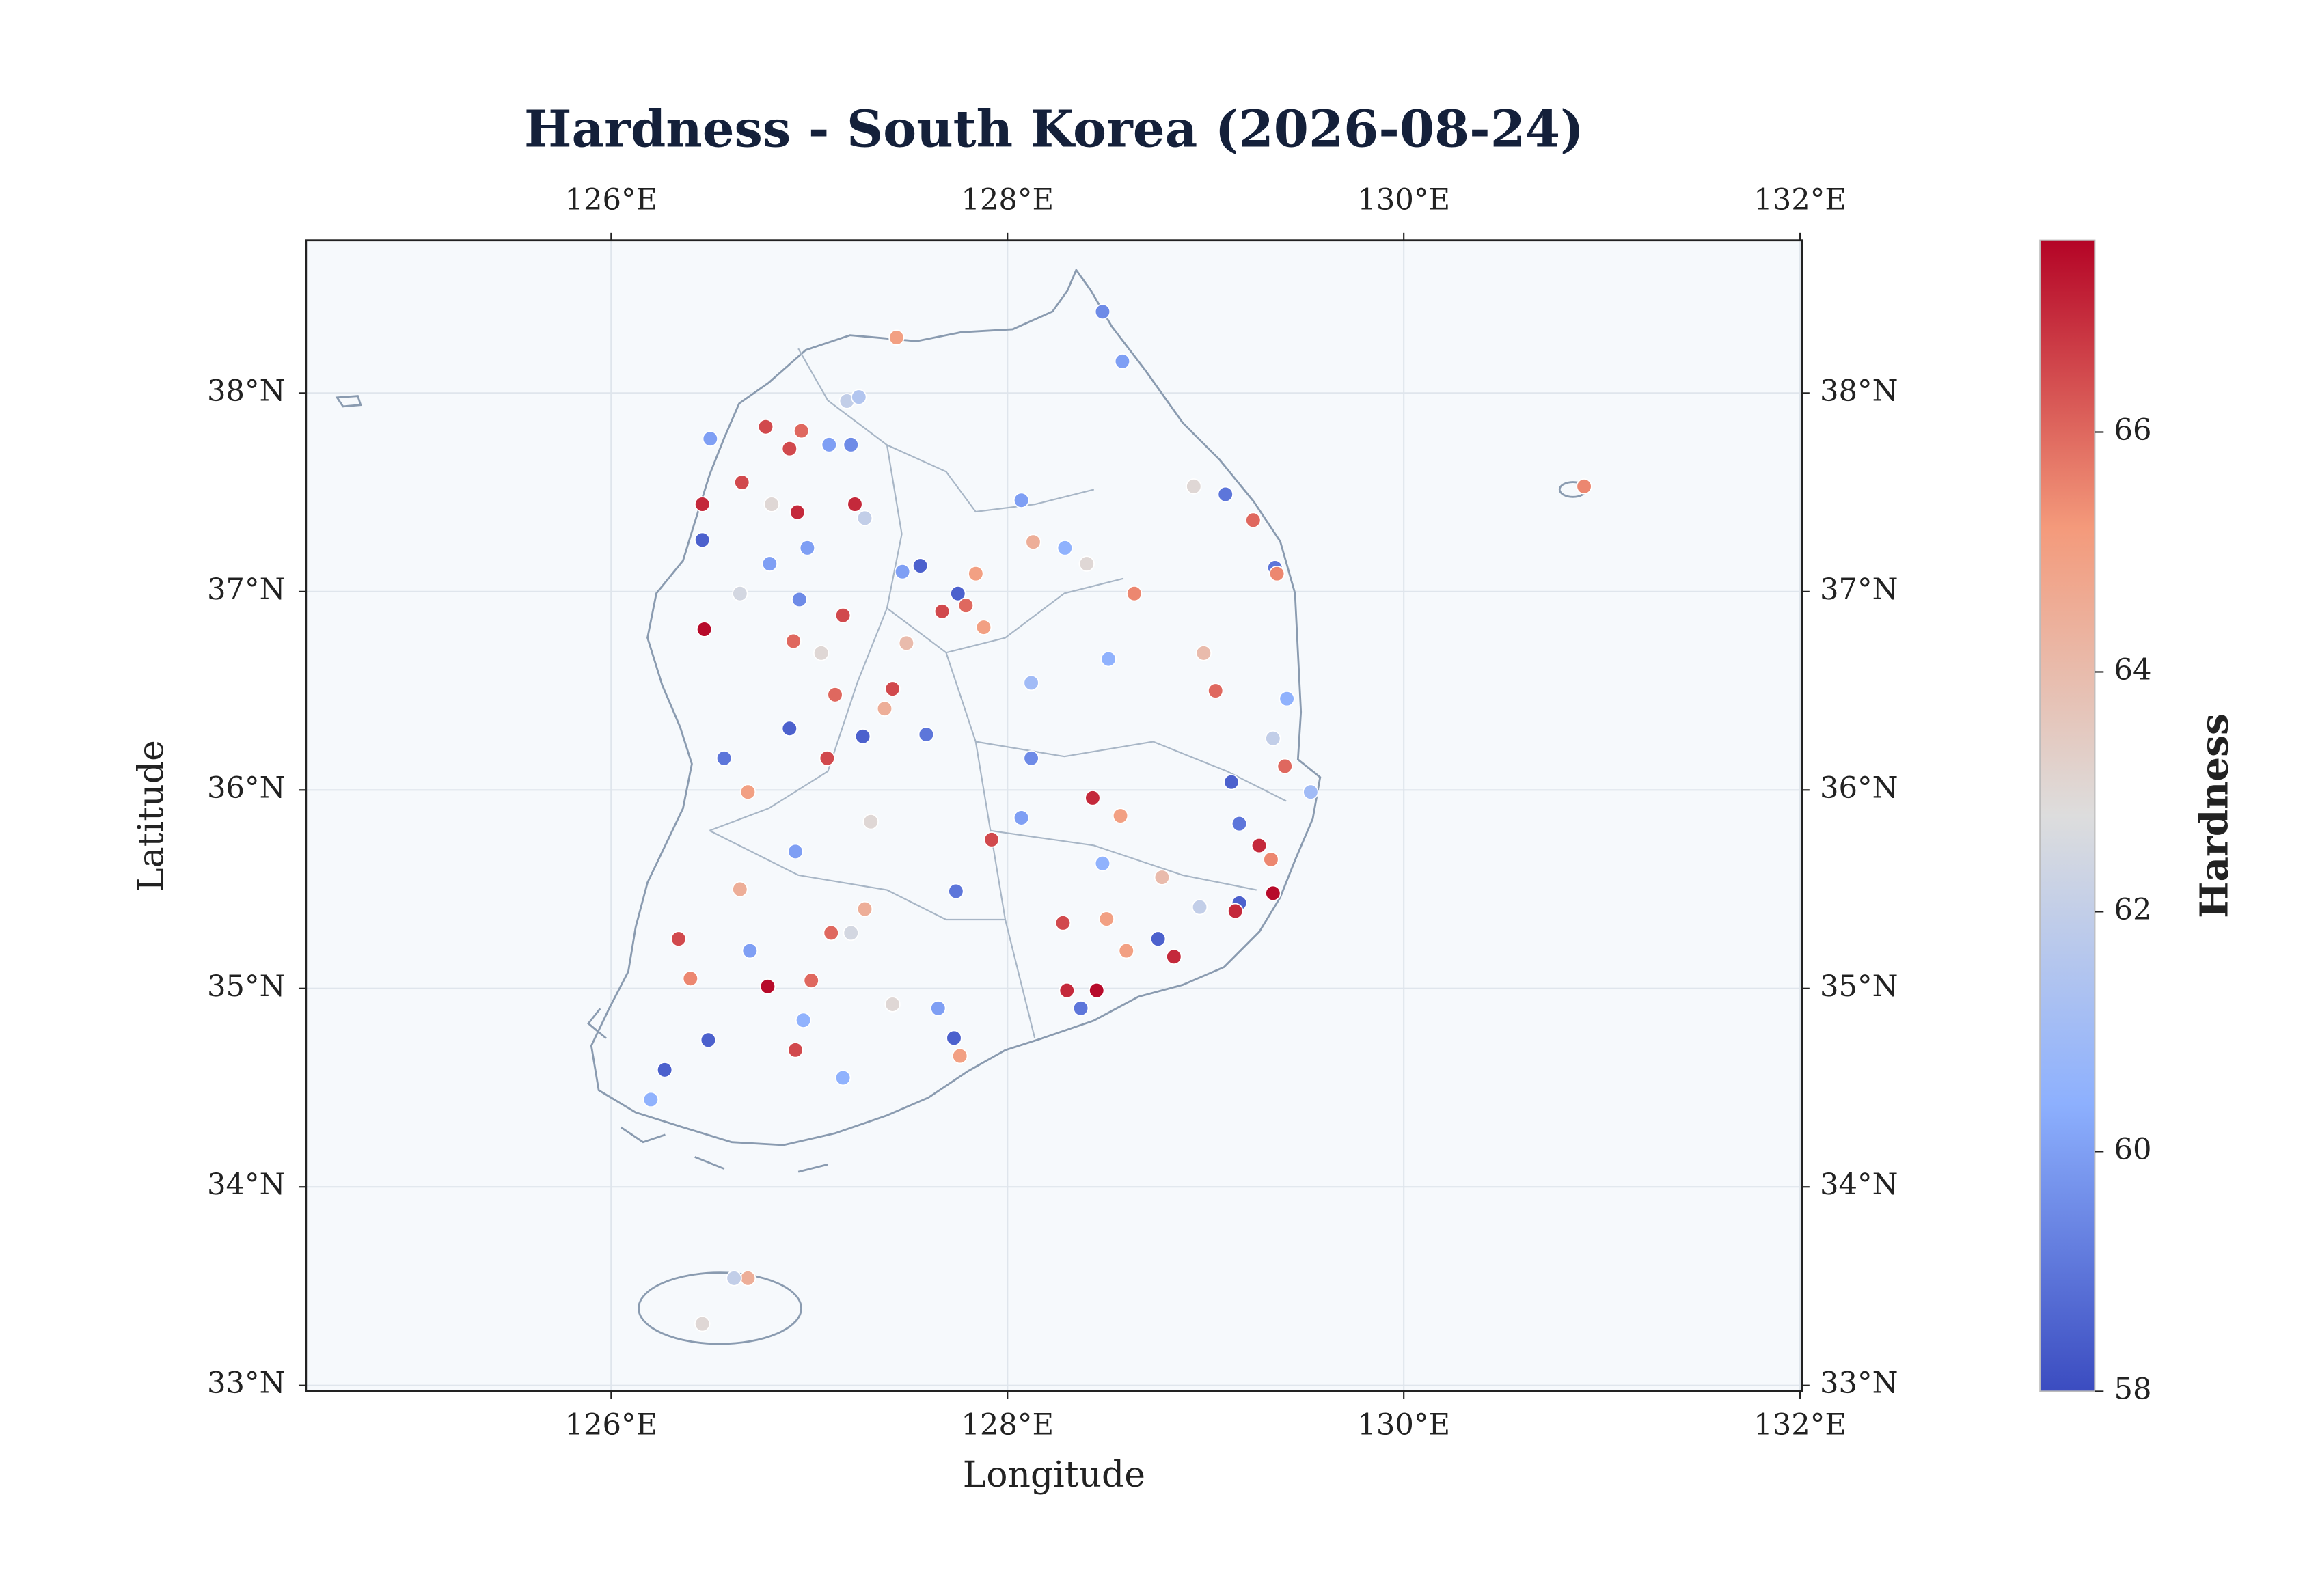 Image resolution: width=2318 pixels, height=1596 pixels. I want to click on x-tick-label: 126°E, so click(610, 1424).